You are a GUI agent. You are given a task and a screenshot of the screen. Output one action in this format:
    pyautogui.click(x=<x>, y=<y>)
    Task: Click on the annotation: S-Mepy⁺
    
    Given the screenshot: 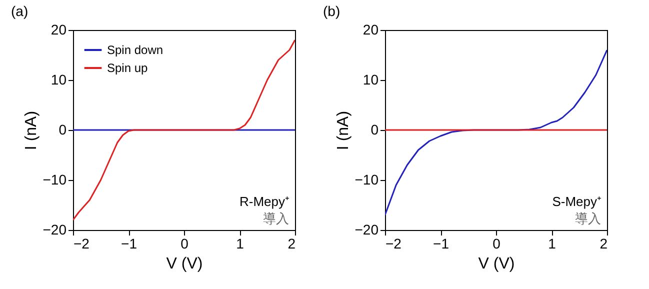 What is the action you would take?
    pyautogui.click(x=576, y=201)
    